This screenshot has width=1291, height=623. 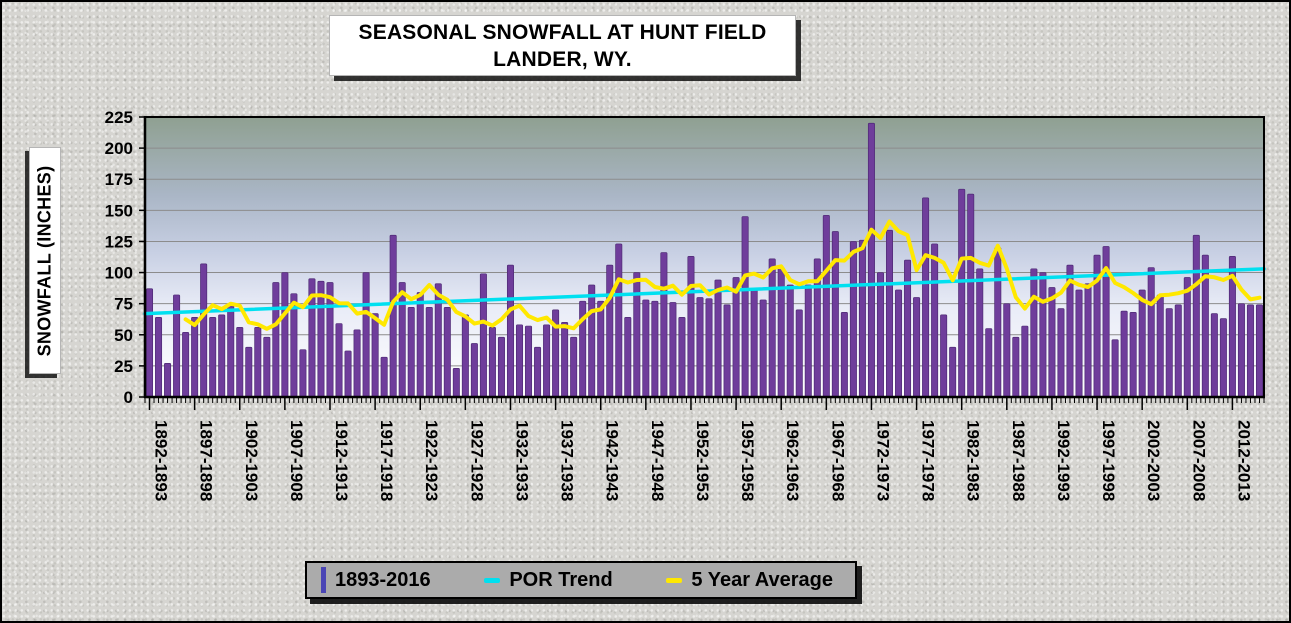 What do you see at coordinates (674, 580) in the screenshot?
I see `five-year-average-marker-icon` at bounding box center [674, 580].